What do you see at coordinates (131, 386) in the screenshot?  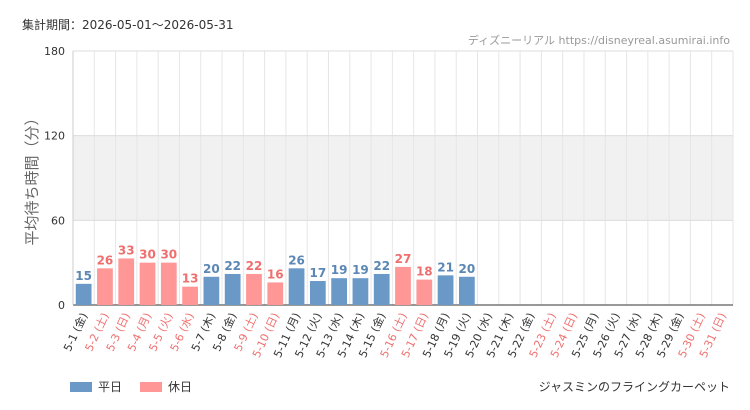 I see `legend: 平日 休日` at bounding box center [131, 386].